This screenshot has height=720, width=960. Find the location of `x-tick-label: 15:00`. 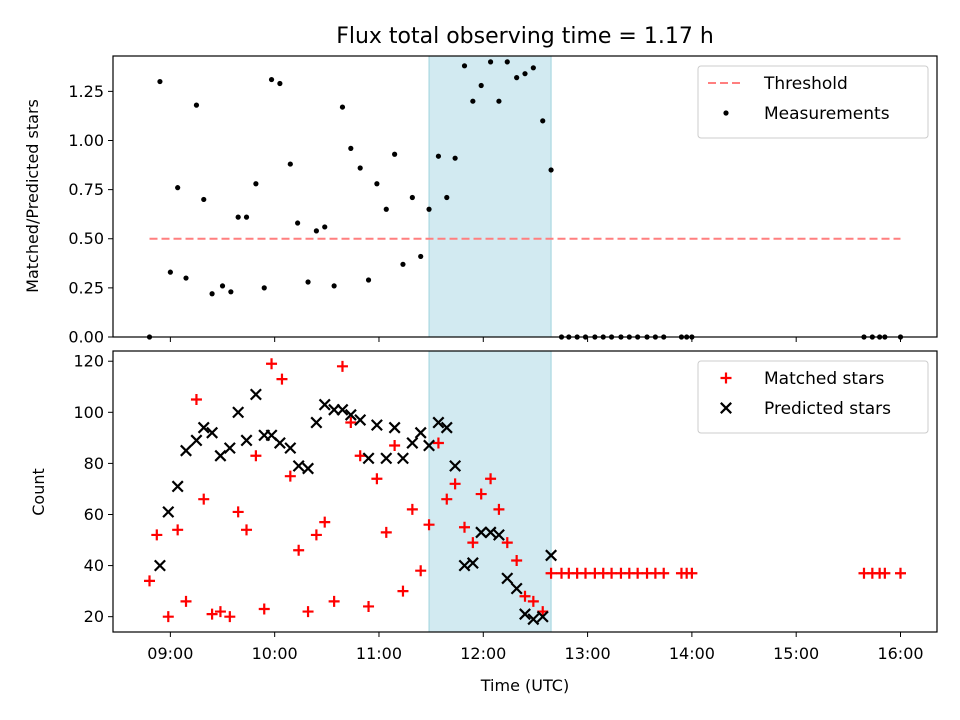

x-tick-label: 15:00 is located at coordinates (796, 653).